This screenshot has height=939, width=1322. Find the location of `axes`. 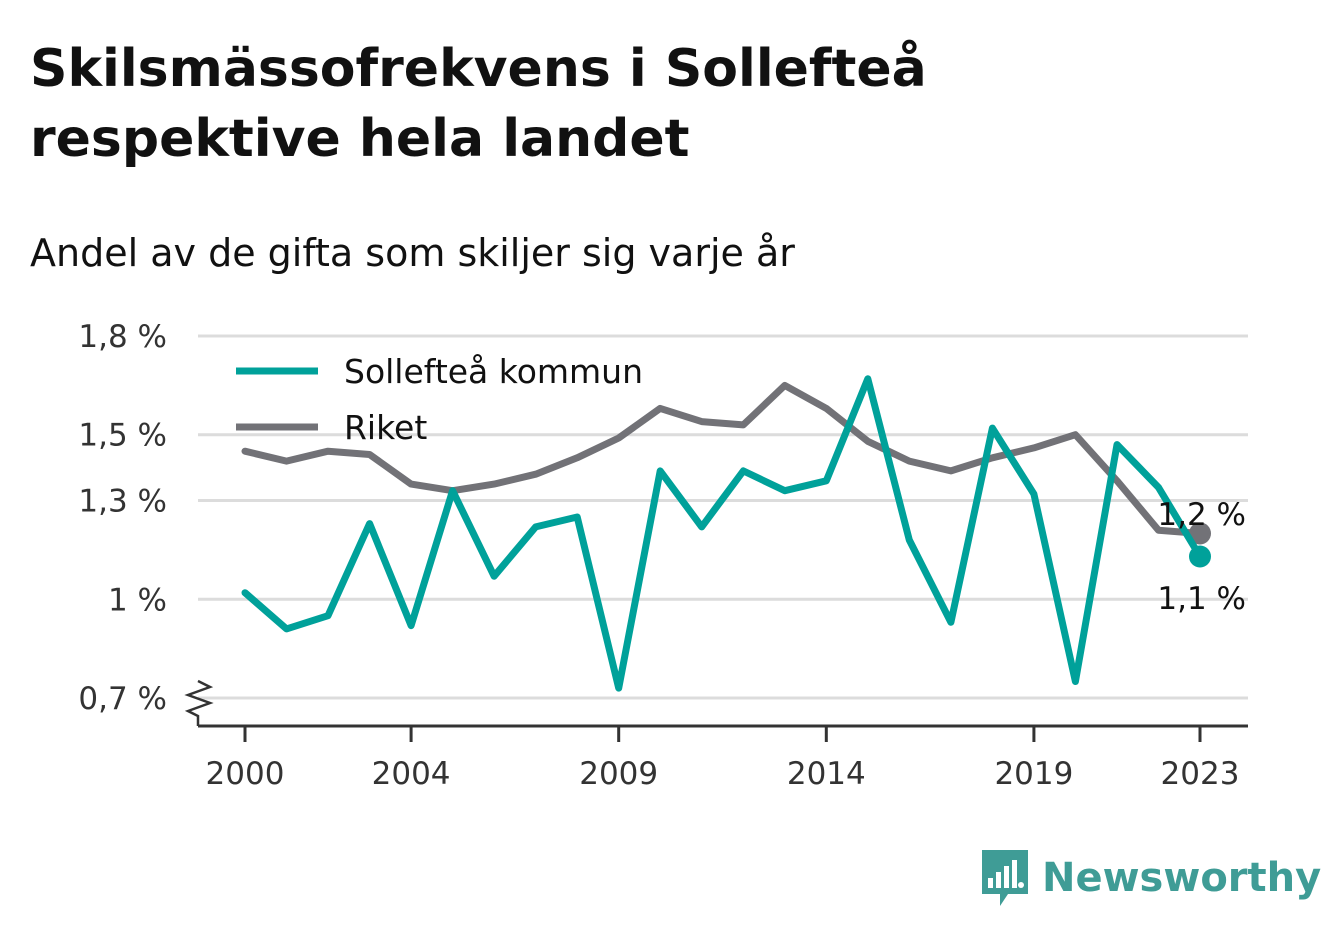

axes is located at coordinates (716, 703).